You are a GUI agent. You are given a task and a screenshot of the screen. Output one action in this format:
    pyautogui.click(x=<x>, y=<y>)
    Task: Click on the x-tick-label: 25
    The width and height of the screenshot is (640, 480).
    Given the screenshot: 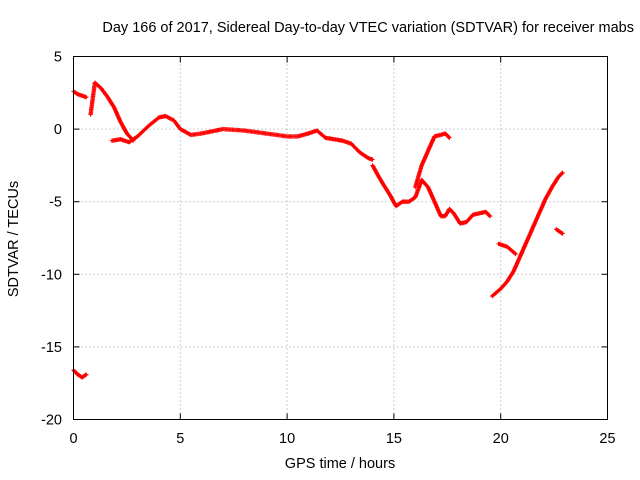 What is the action you would take?
    pyautogui.click(x=607, y=439)
    